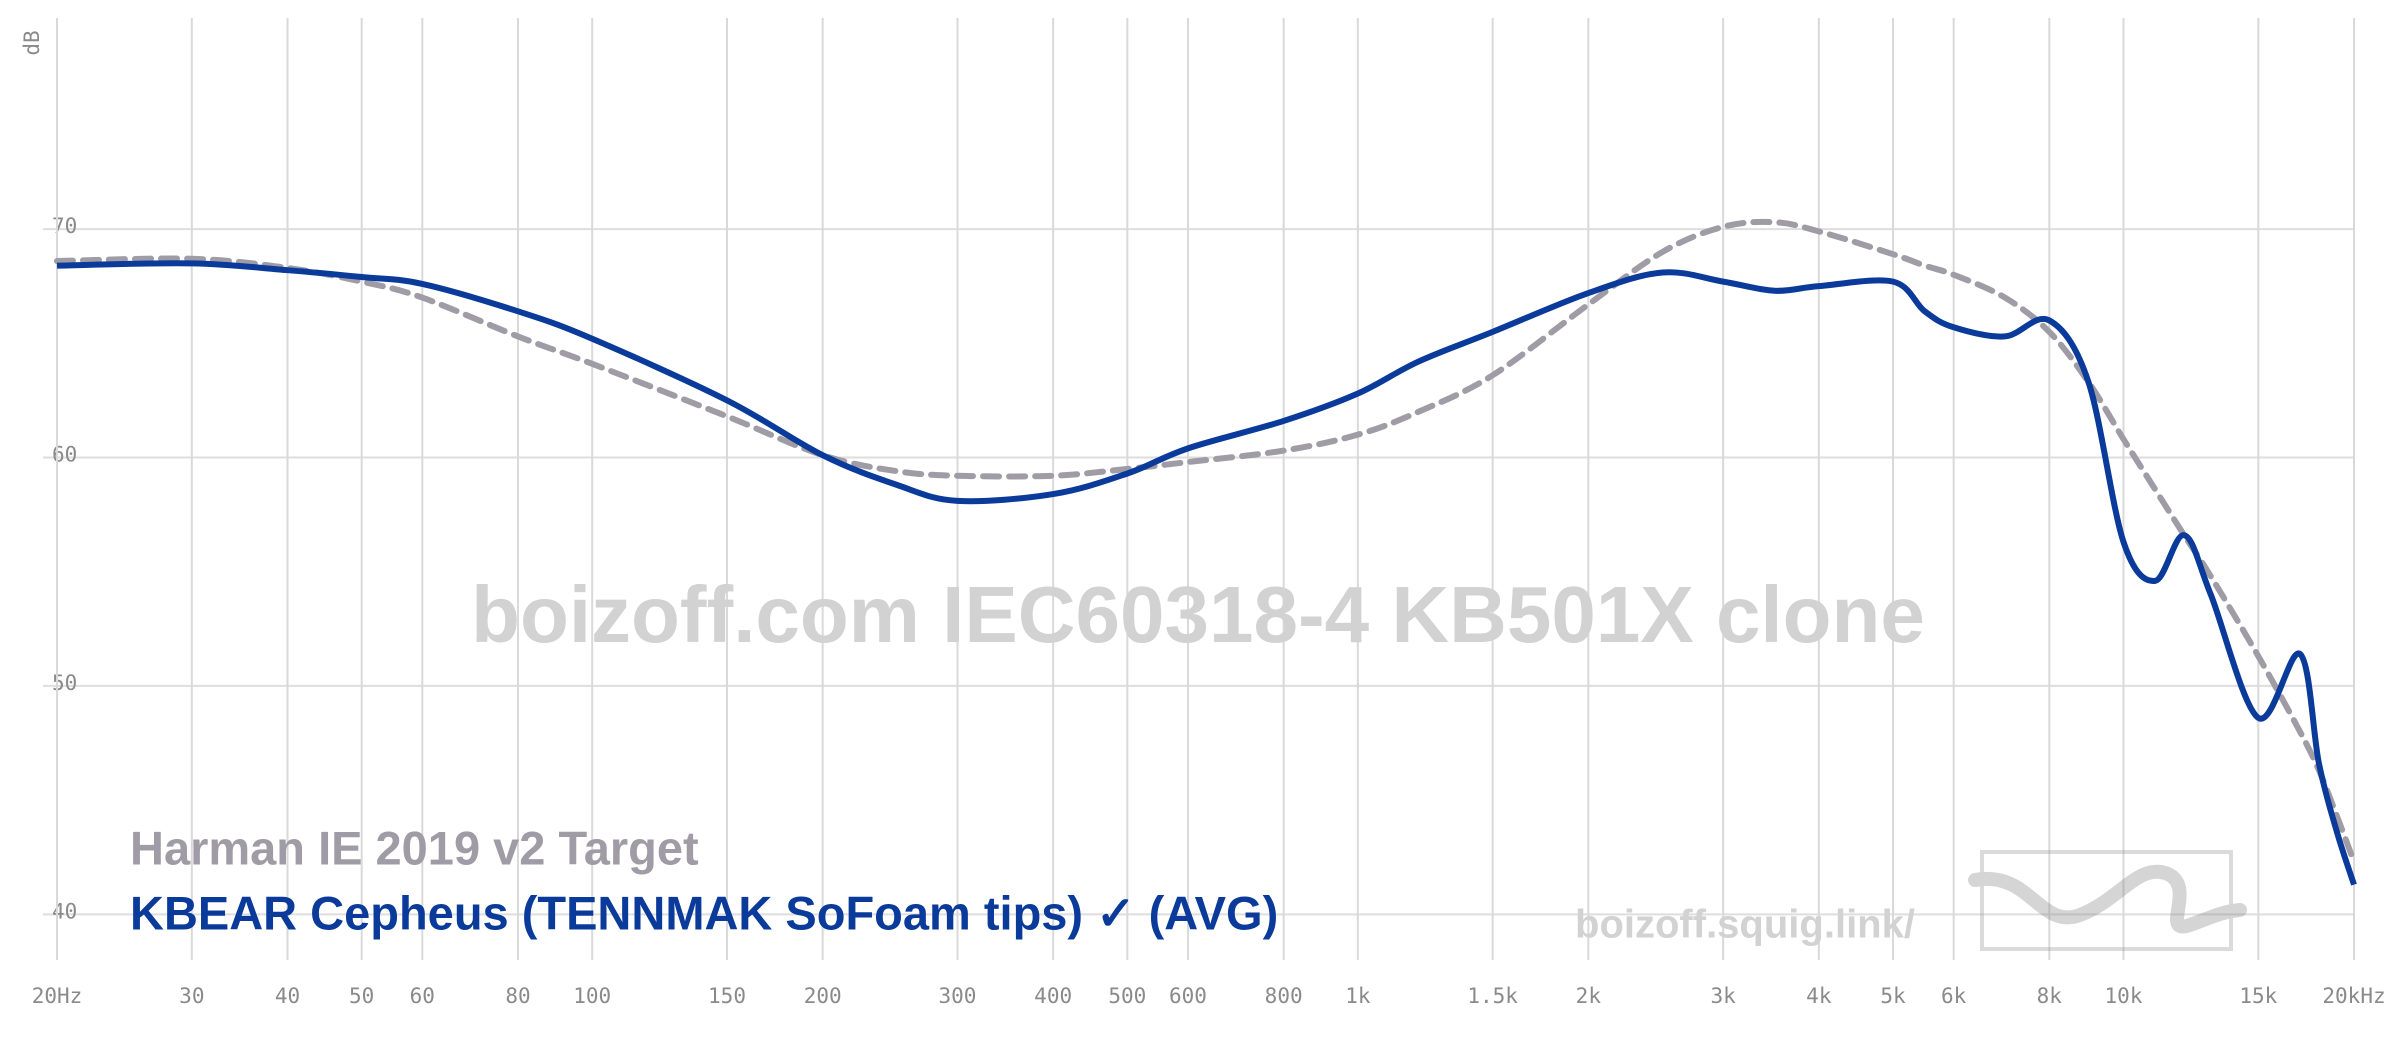  What do you see at coordinates (592, 996) in the screenshot?
I see `x-tick-label: 100` at bounding box center [592, 996].